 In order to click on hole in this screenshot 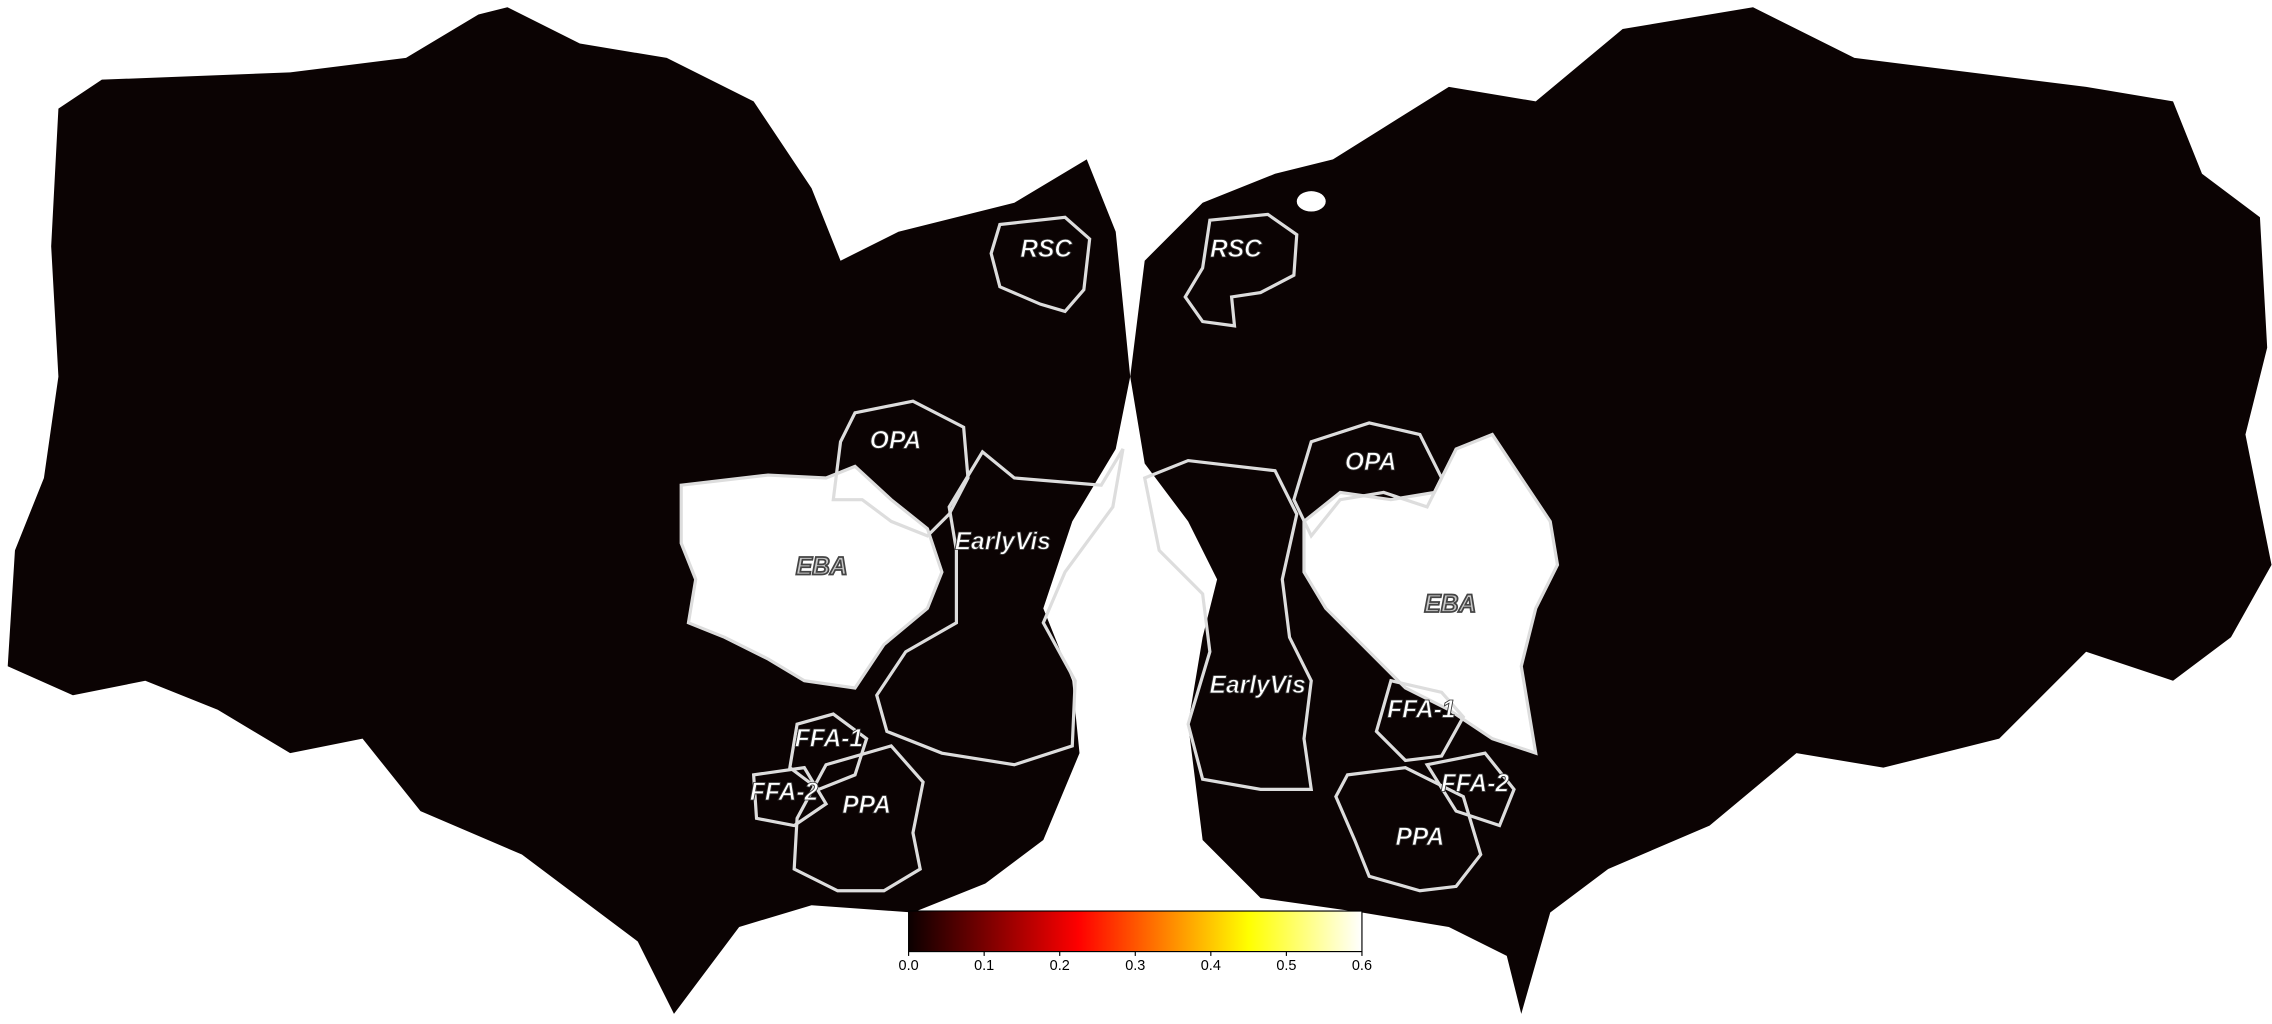, I will do `click(1311, 201)`.